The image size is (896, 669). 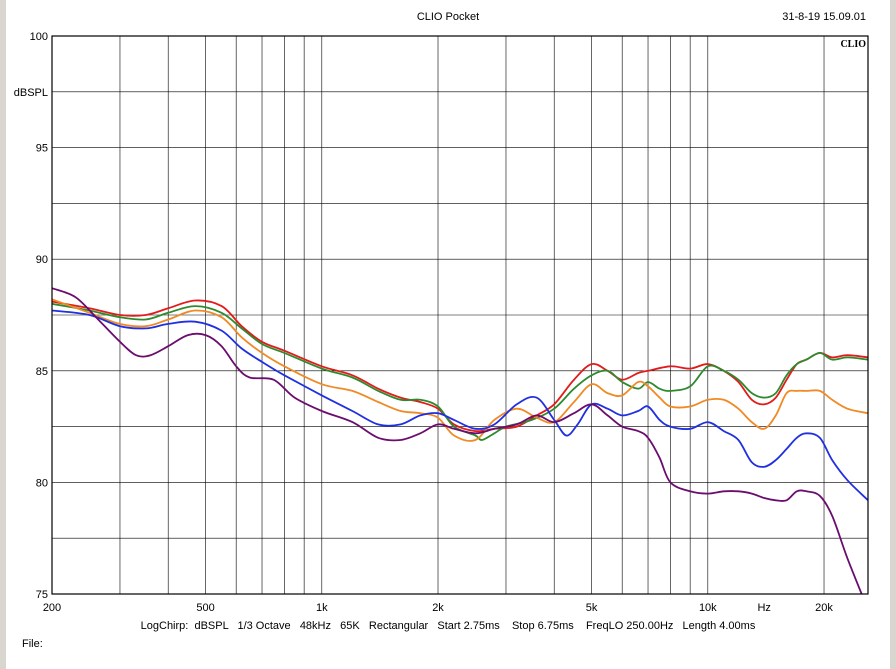 What do you see at coordinates (853, 44) in the screenshot?
I see `clio-mark: CLIO` at bounding box center [853, 44].